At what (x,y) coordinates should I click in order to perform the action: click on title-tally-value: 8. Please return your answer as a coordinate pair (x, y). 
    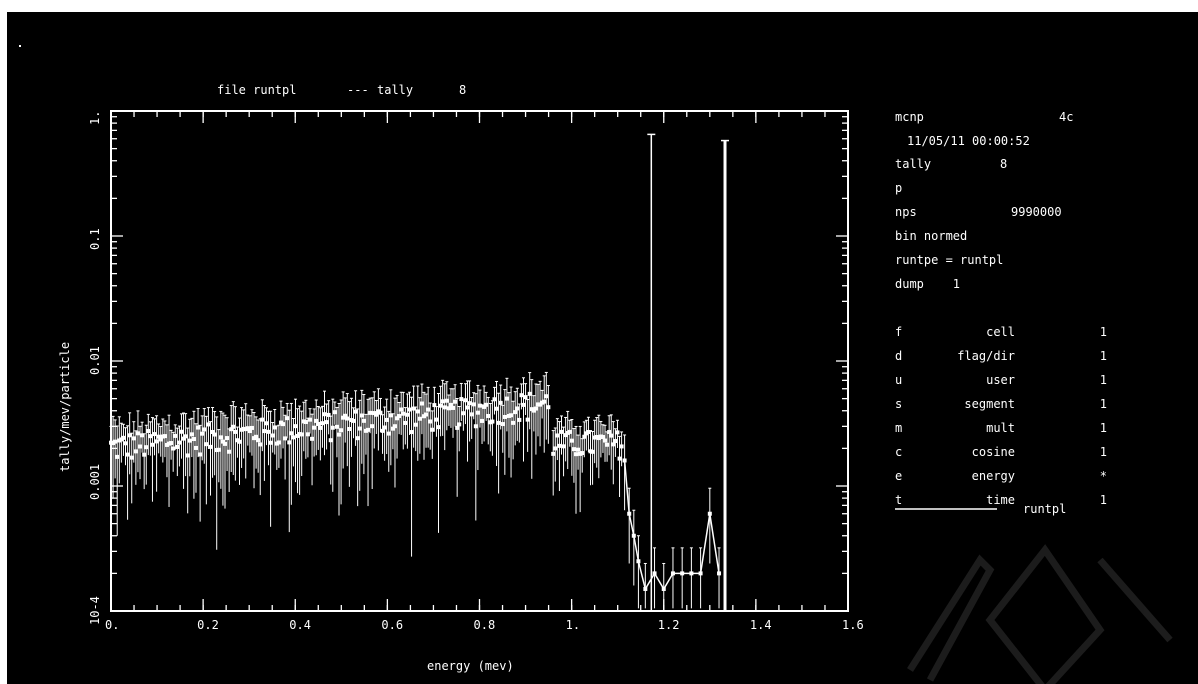
    Looking at the image, I should click on (462, 90).